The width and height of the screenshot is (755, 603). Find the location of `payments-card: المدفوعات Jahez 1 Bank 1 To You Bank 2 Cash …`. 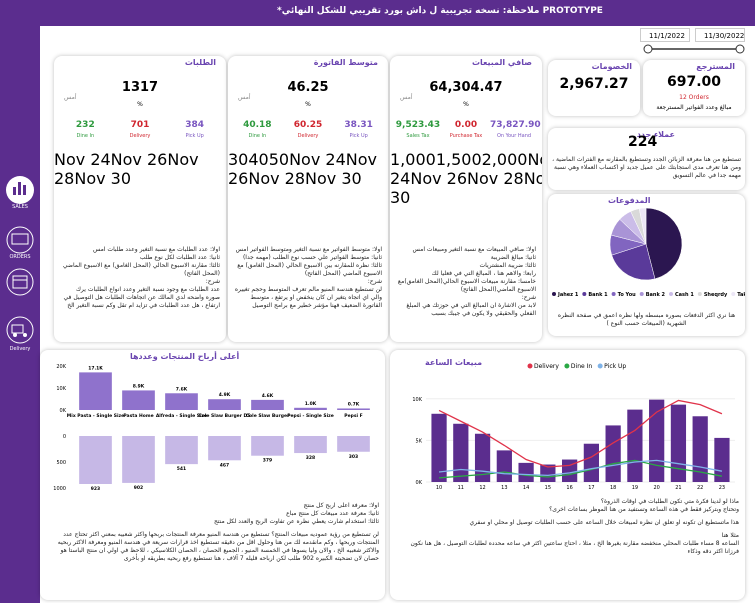

payments-card: المدفوعات Jahez 1 Bank 1 To You Bank 2 Cash … is located at coordinates (646, 265).